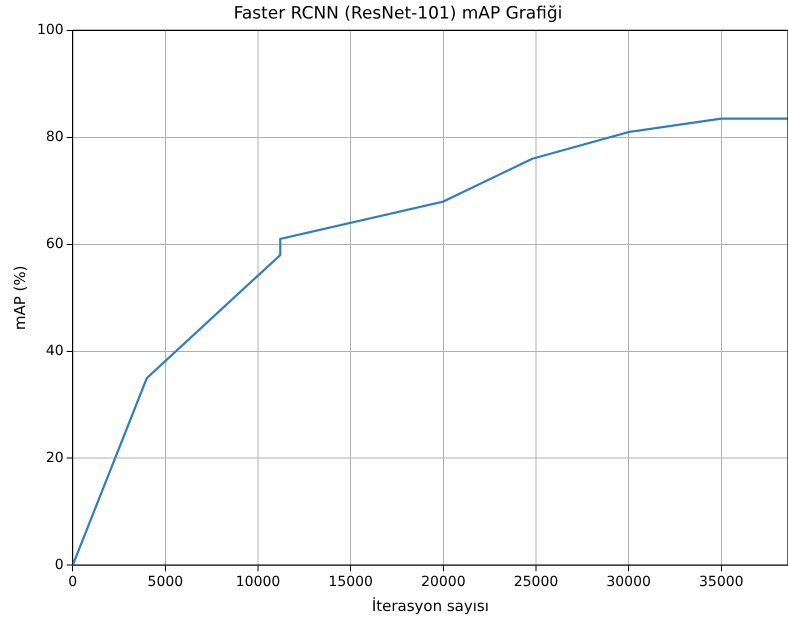  I want to click on x-tick-label: 15000, so click(350, 582).